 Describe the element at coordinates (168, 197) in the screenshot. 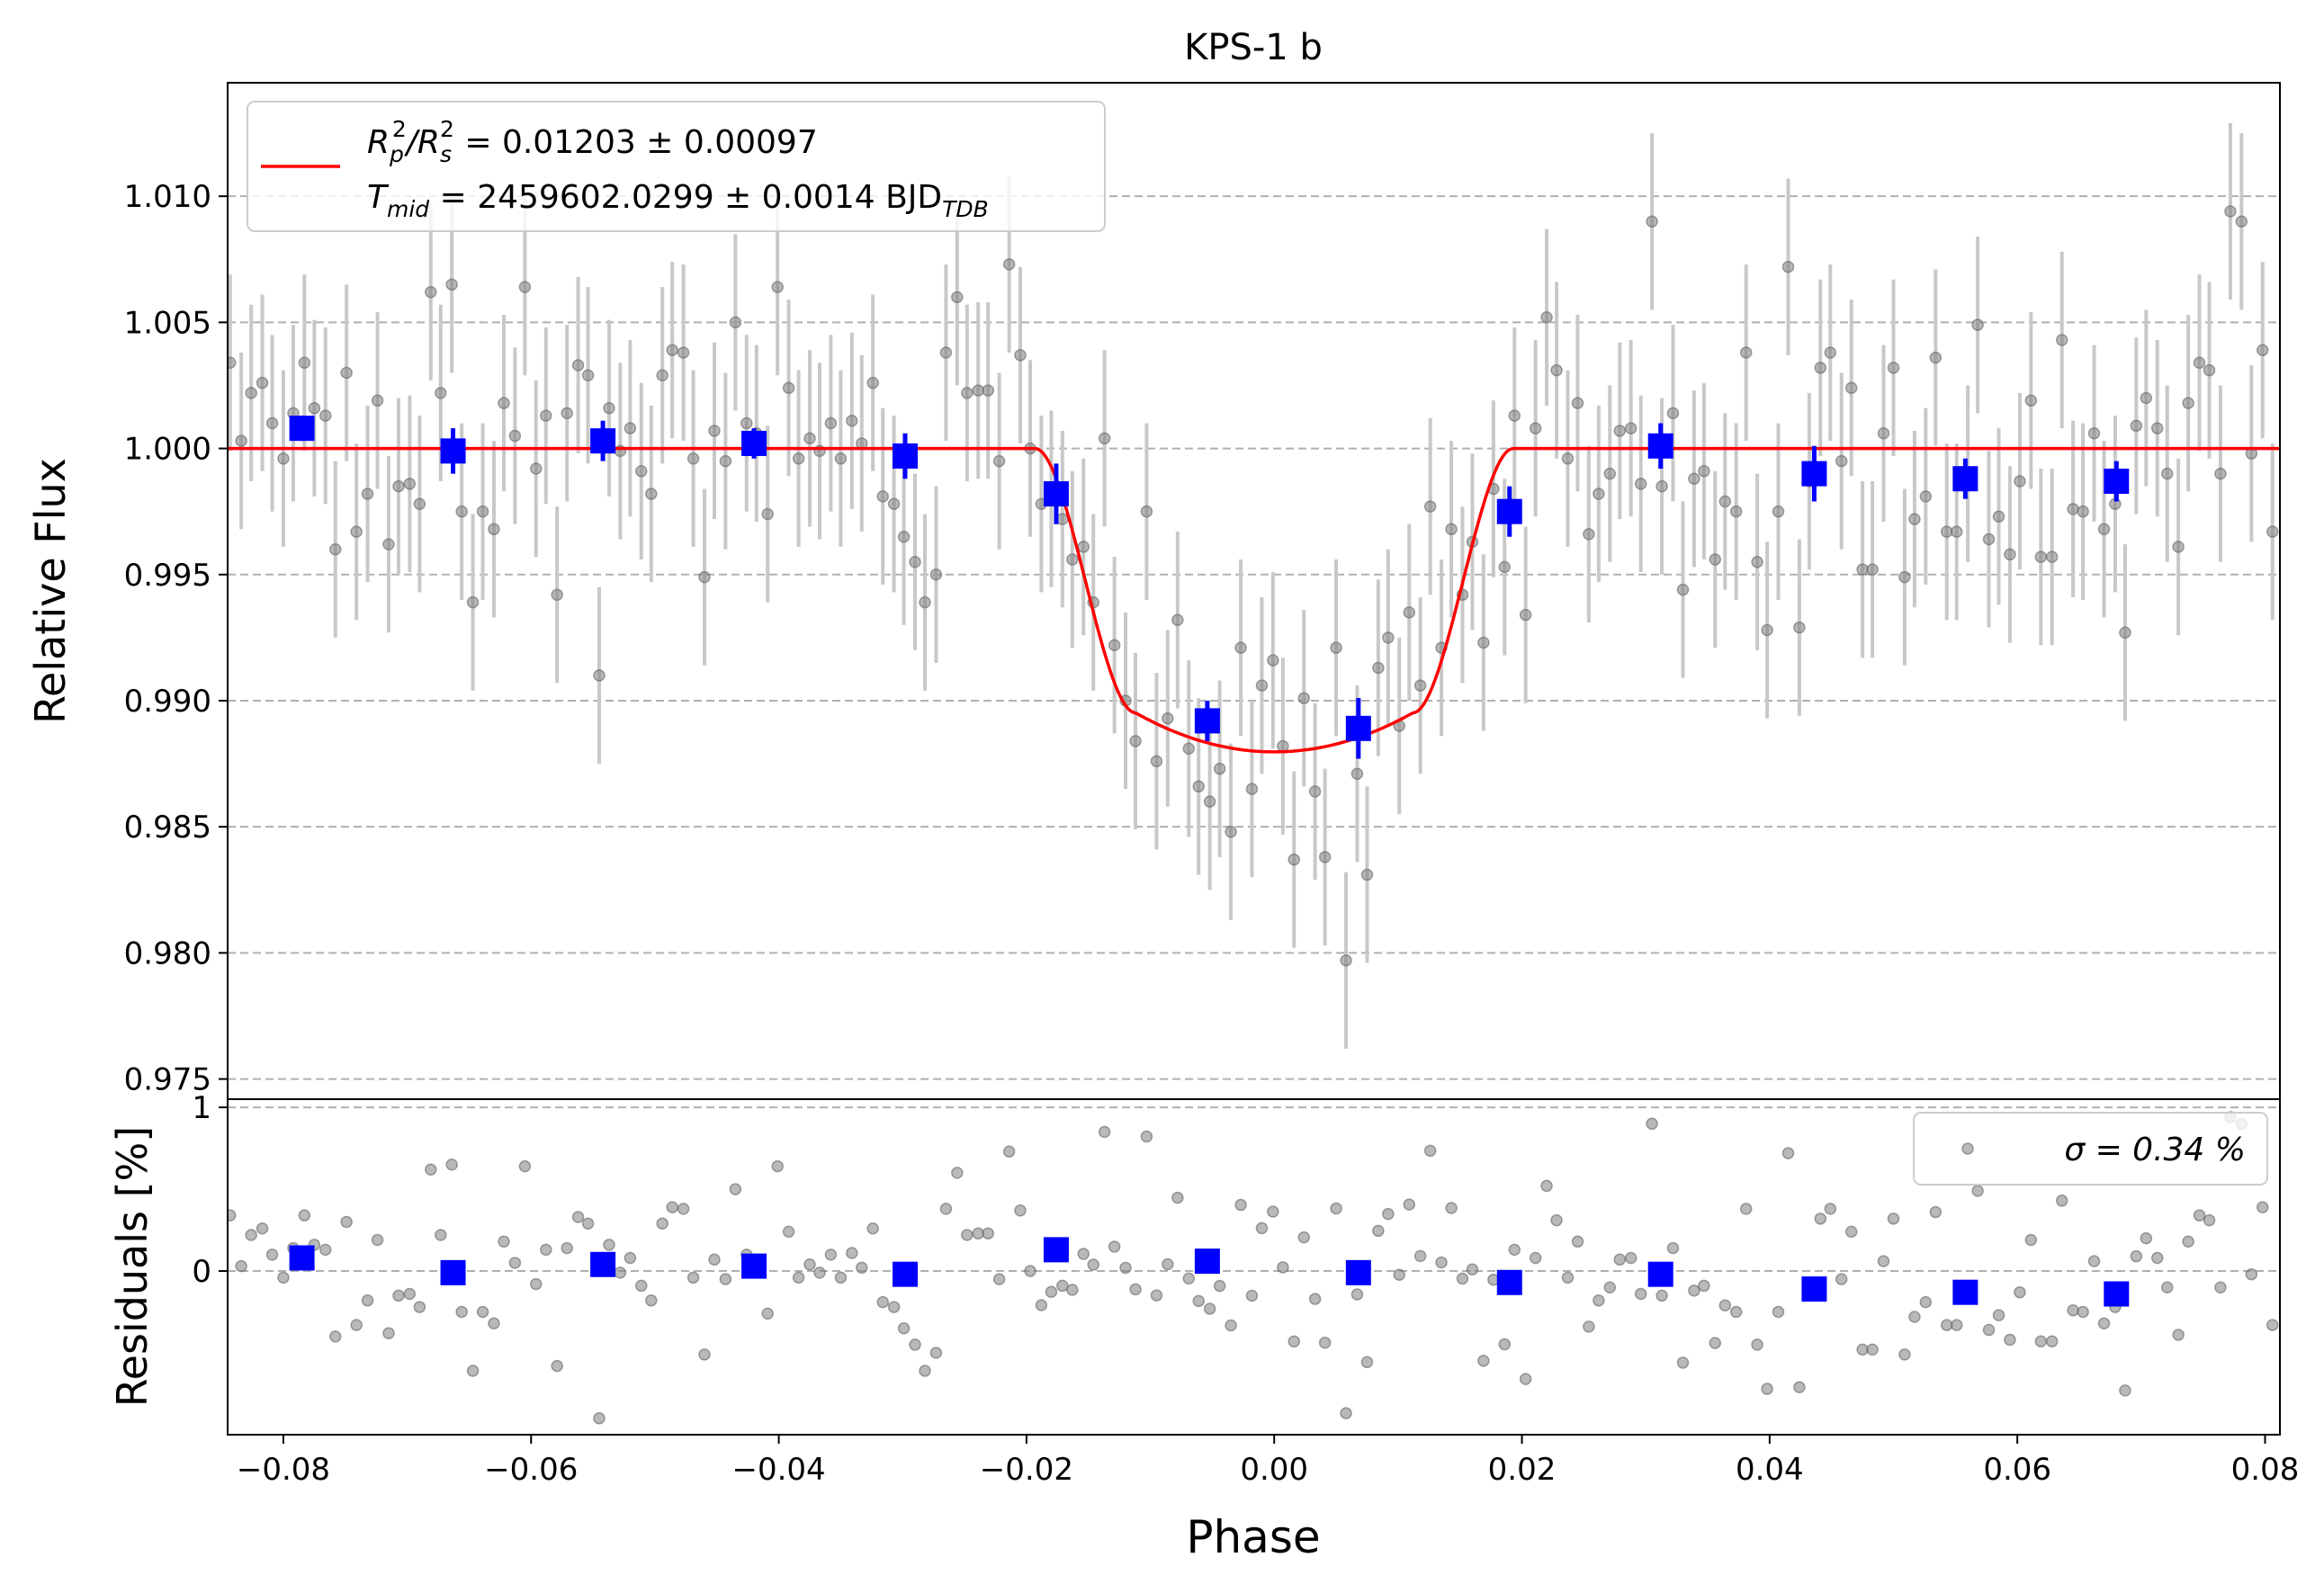

I see `flux-y-tick-label: 1.010` at that location.